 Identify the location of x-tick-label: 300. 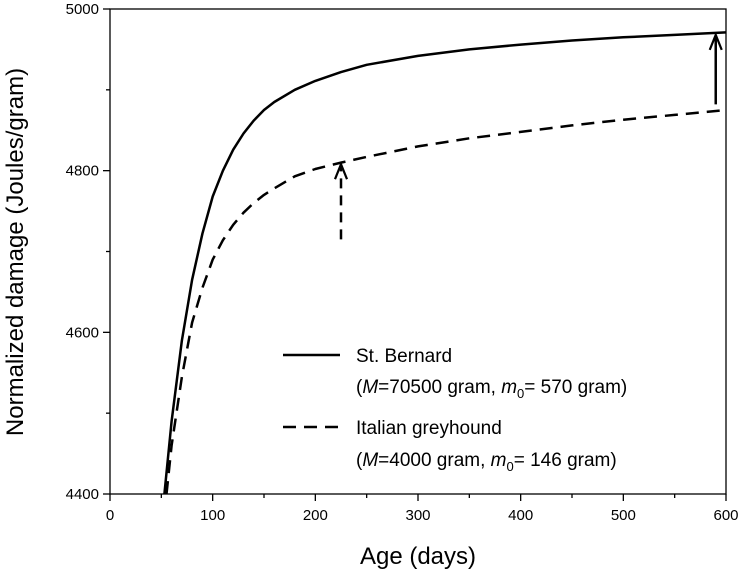
(417, 515).